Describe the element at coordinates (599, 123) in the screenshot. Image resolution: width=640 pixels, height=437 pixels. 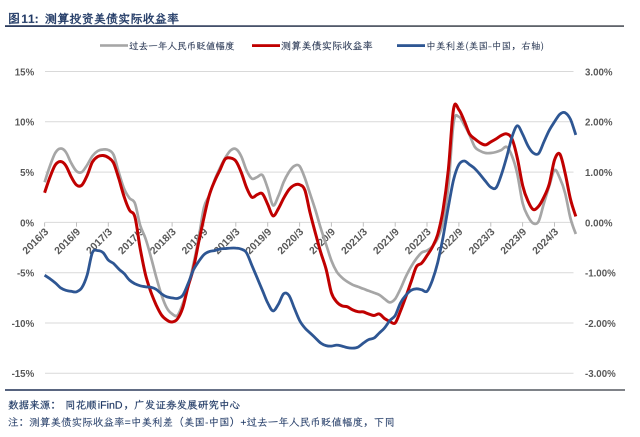
I see `svg-text: 2.00%` at that location.